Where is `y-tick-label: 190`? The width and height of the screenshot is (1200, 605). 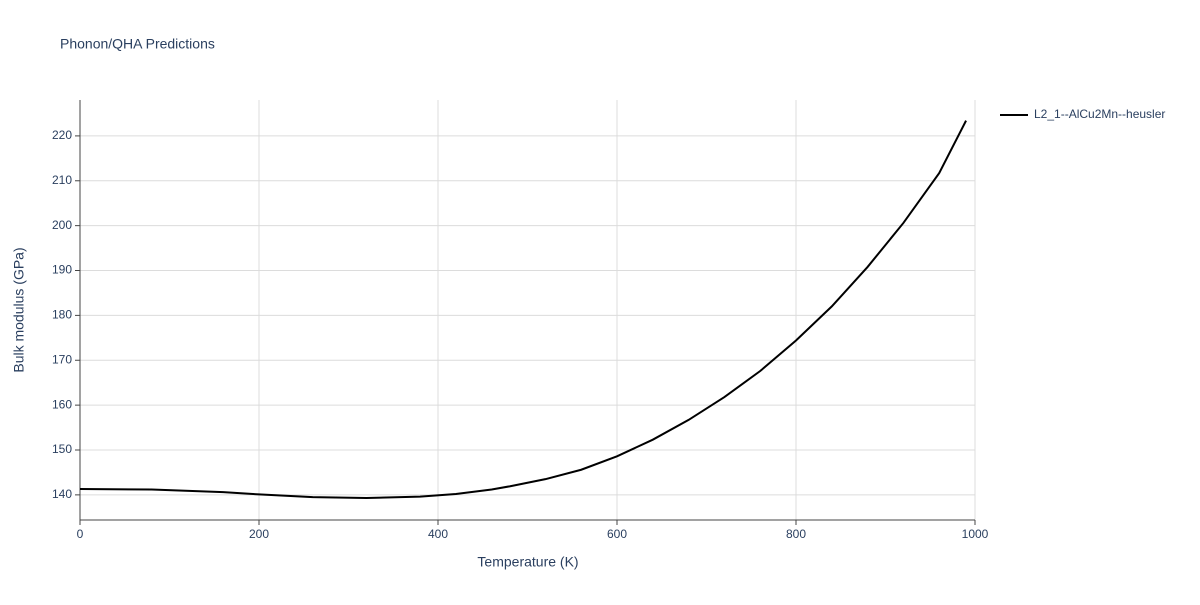
y-tick-label: 190 is located at coordinates (62, 270).